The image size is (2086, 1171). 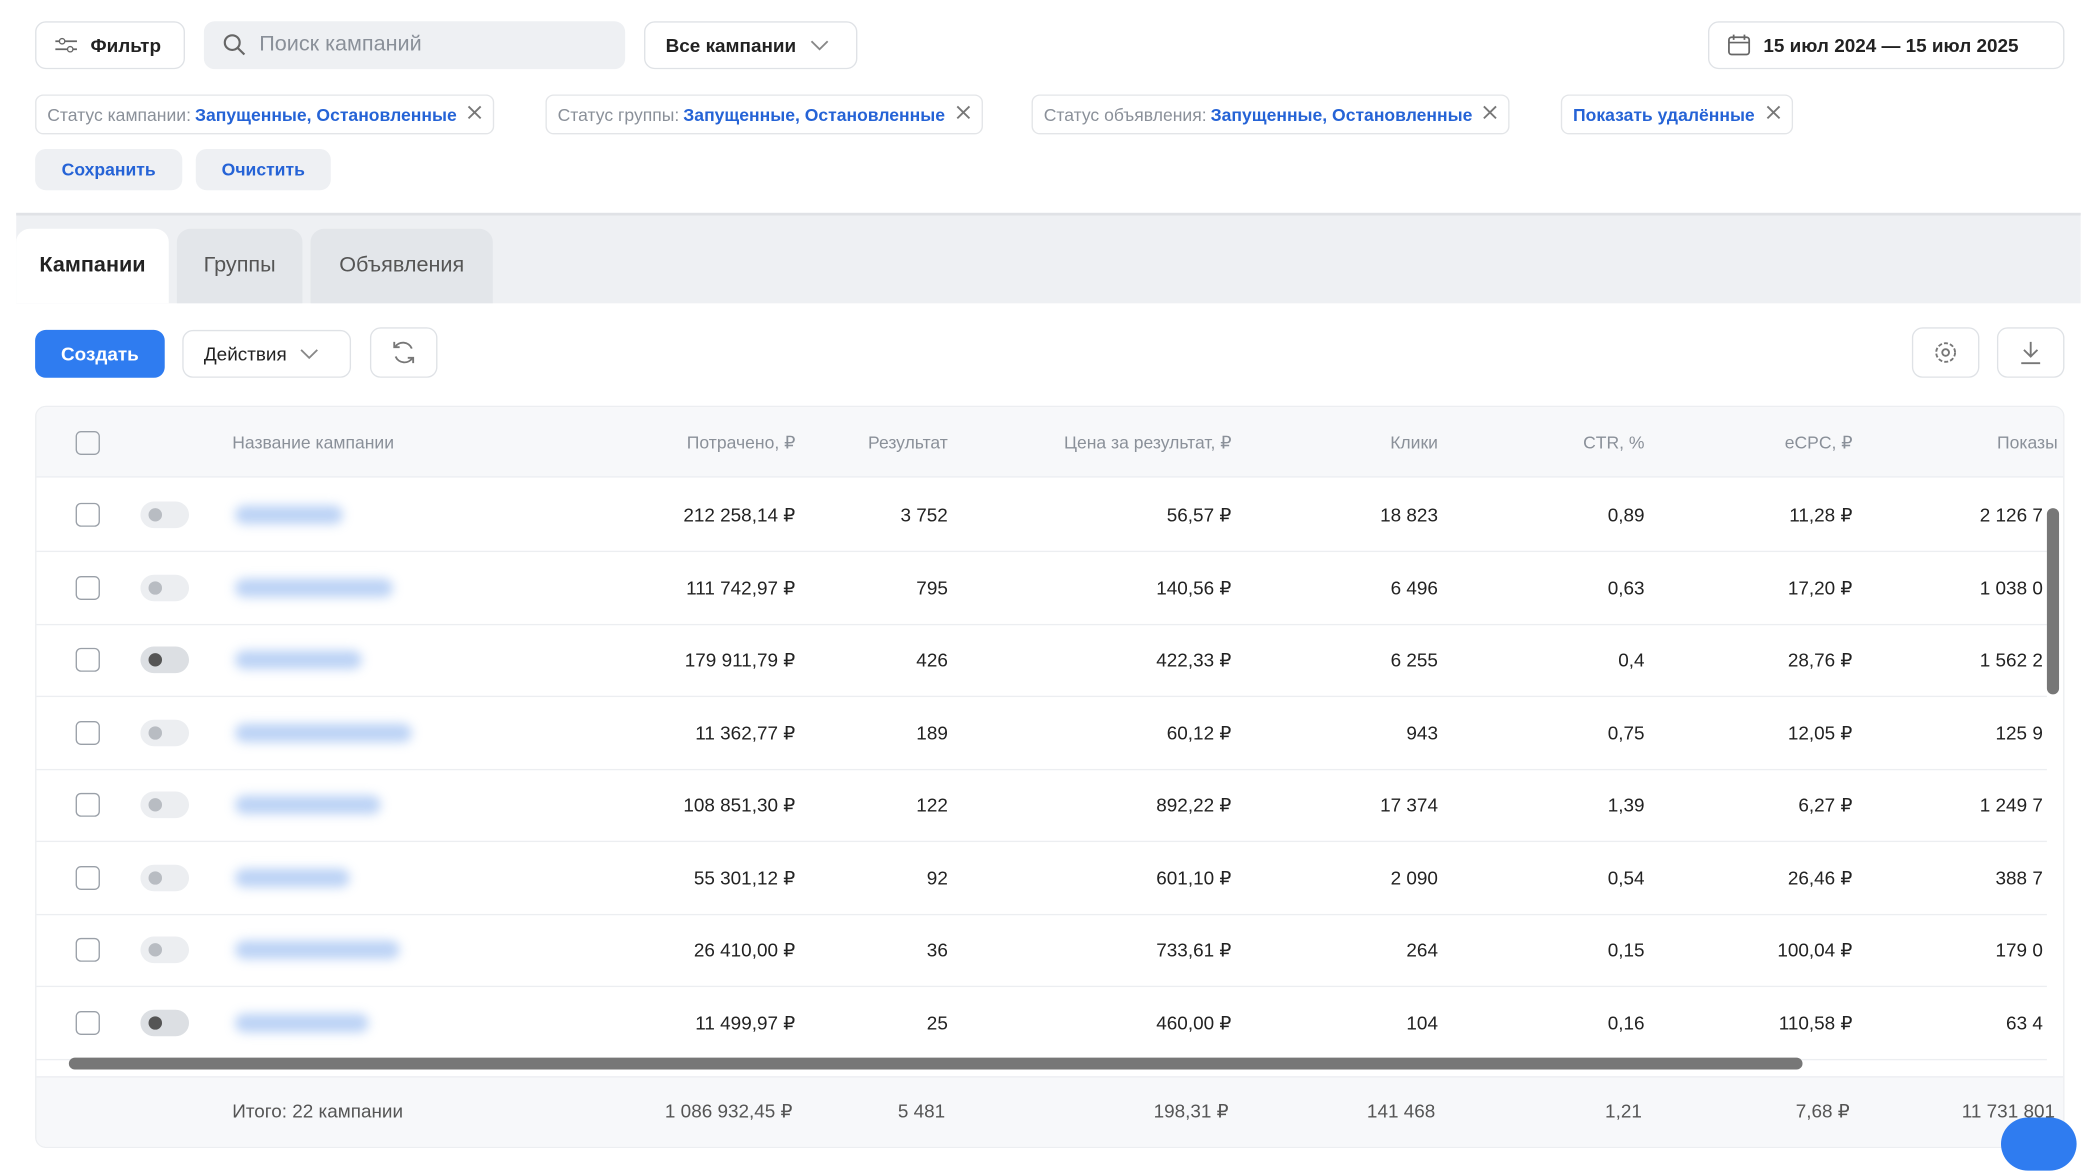 I want to click on table-cell: 426, so click(x=932, y=660).